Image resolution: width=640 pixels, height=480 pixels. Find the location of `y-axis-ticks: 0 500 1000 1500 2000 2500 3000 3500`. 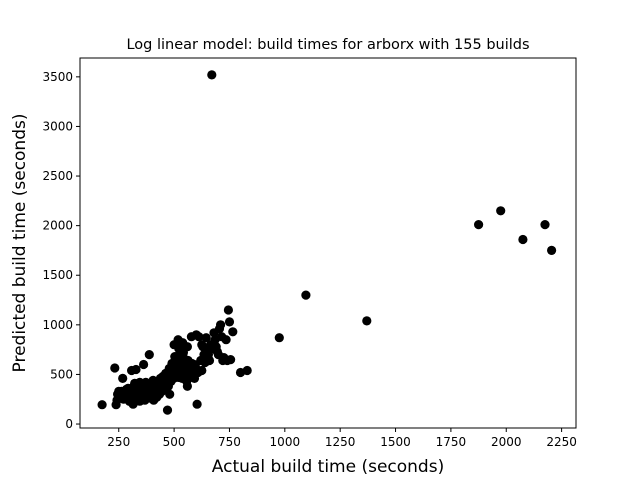

y-axis-ticks: 0 500 1000 1500 2000 2500 3000 3500 is located at coordinates (61, 250).